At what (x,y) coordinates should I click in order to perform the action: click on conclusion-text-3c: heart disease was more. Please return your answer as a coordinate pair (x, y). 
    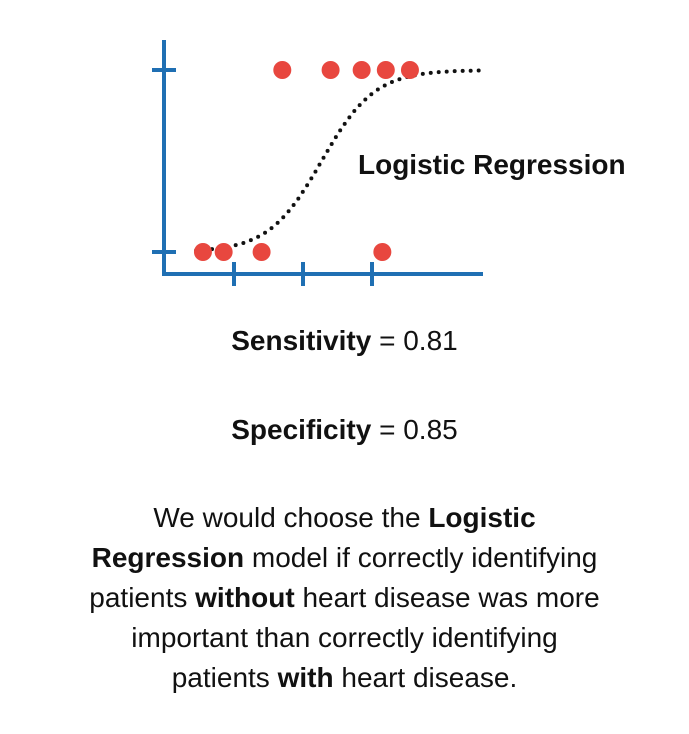
    Looking at the image, I should click on (447, 597).